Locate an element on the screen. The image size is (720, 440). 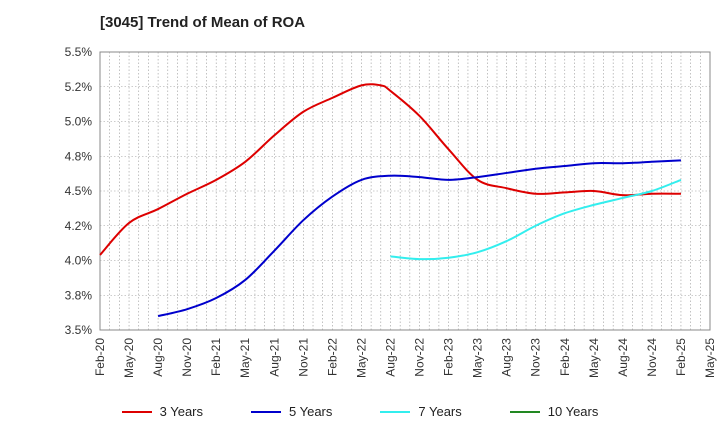
legend-swatch-7-years is located at coordinates (395, 411).